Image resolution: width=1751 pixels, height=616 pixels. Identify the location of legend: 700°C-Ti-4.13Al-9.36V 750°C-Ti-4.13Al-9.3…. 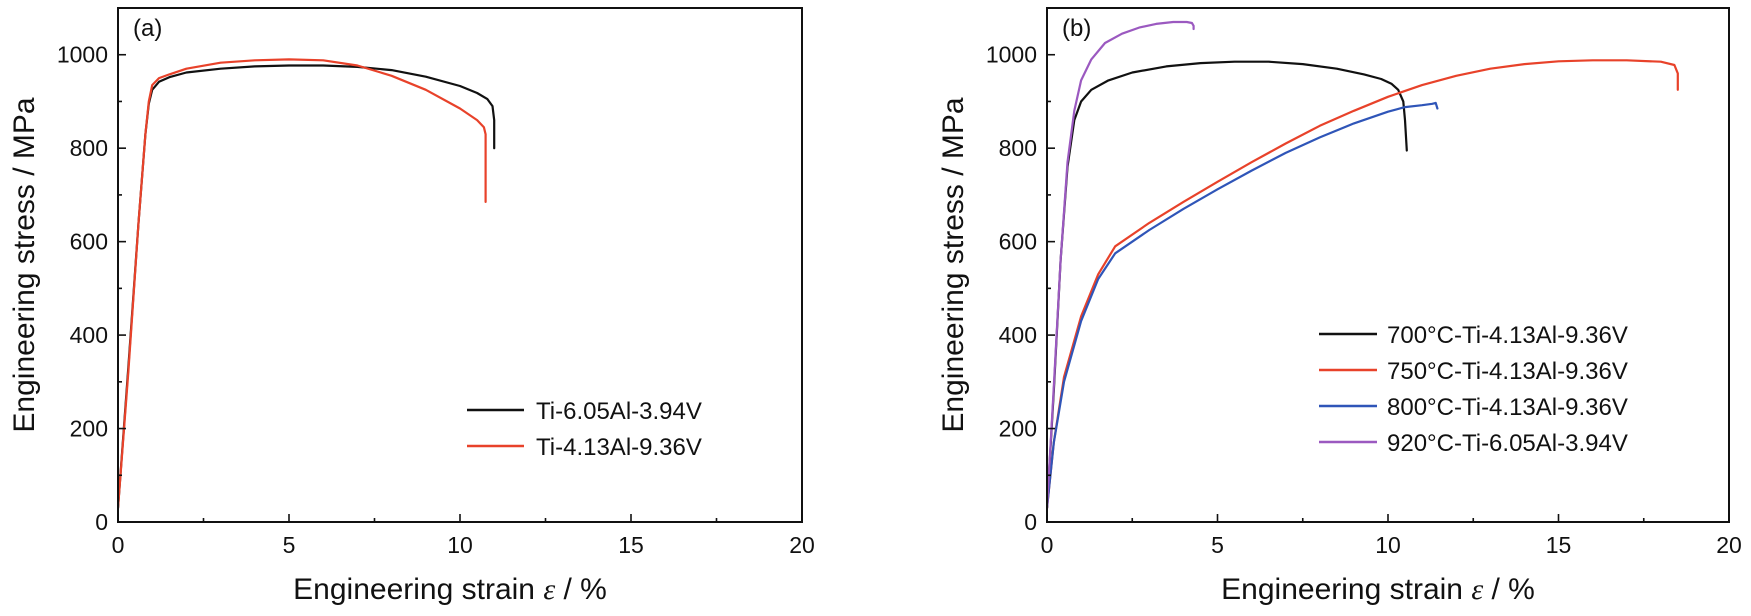
(1473, 389).